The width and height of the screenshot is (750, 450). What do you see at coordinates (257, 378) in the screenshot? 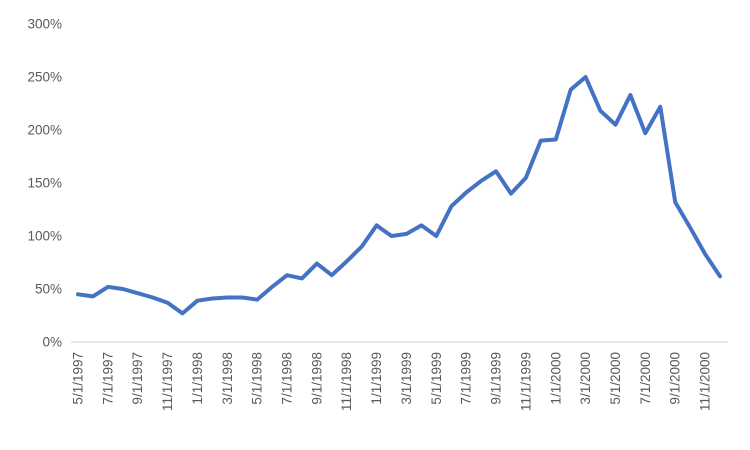
I see `x-axis-label: 5/1/1998` at bounding box center [257, 378].